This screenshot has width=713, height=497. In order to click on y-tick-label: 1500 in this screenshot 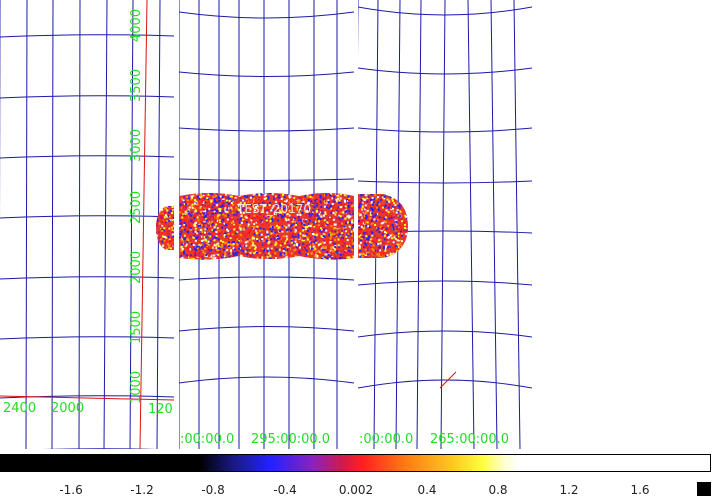, I will do `click(136, 327)`.